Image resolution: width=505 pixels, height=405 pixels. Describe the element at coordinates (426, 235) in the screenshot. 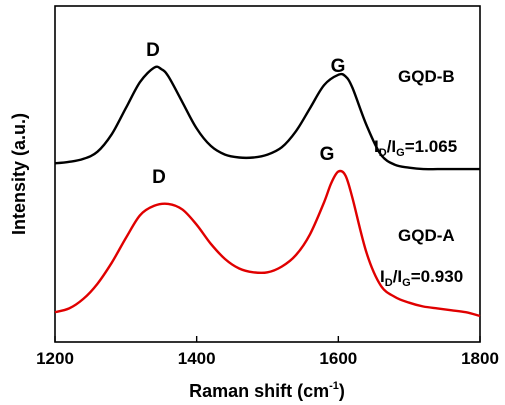

I see `sample-label-a: GQD-A` at that location.